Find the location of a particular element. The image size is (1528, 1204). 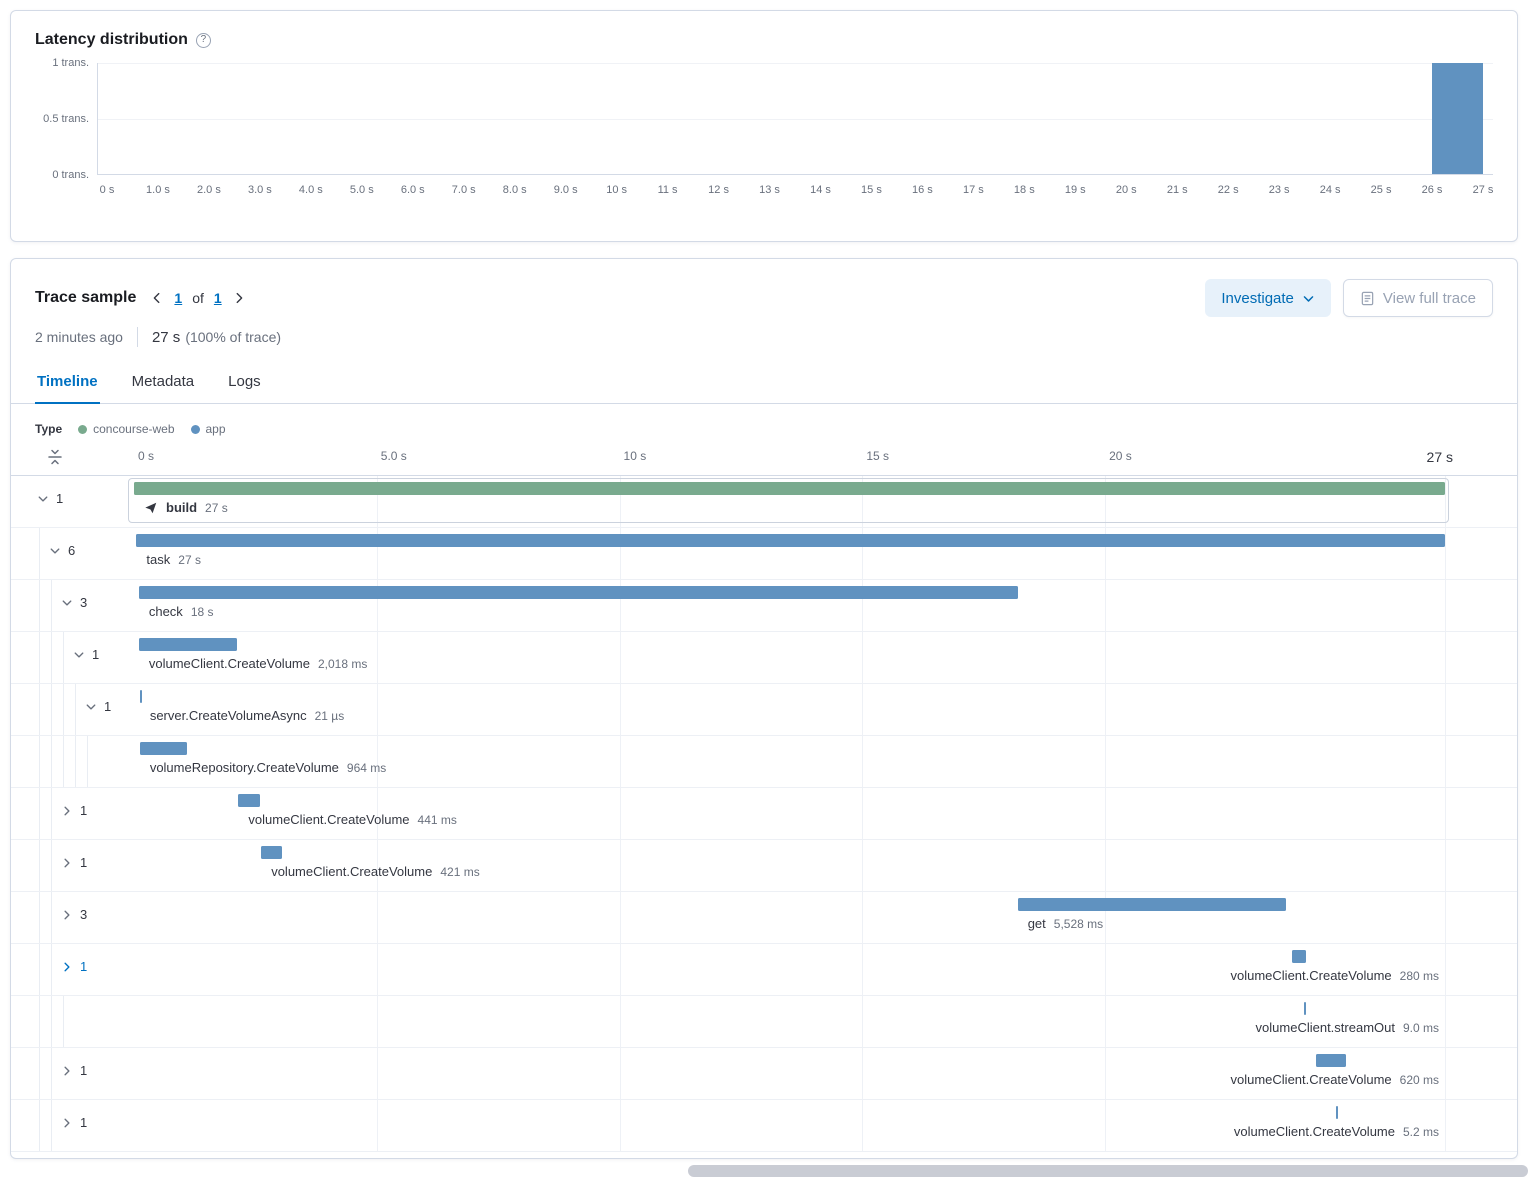

latency-histogram-bar is located at coordinates (1457, 118).